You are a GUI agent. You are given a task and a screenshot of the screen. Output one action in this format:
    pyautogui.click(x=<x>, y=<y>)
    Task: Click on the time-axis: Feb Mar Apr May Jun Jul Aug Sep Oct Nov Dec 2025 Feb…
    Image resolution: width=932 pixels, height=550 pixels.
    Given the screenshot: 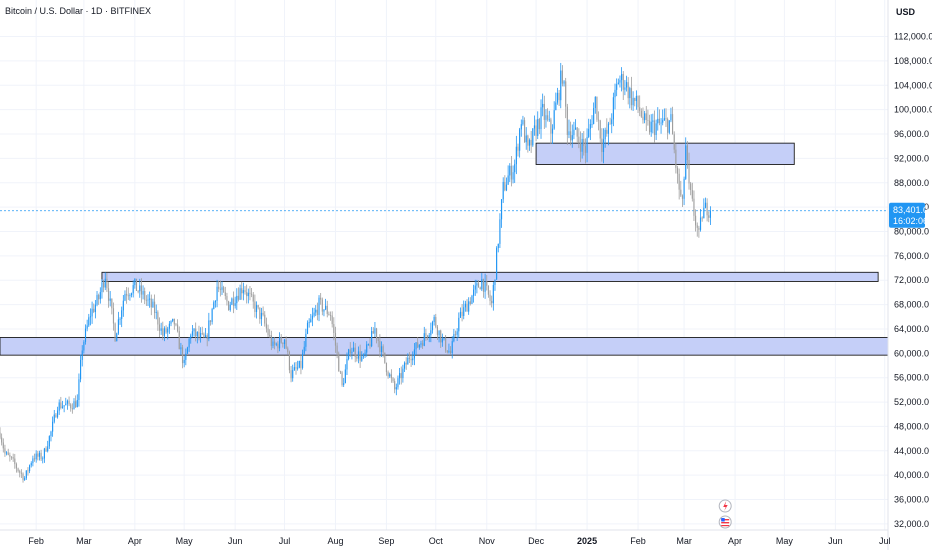 What is the action you would take?
    pyautogui.click(x=459, y=541)
    